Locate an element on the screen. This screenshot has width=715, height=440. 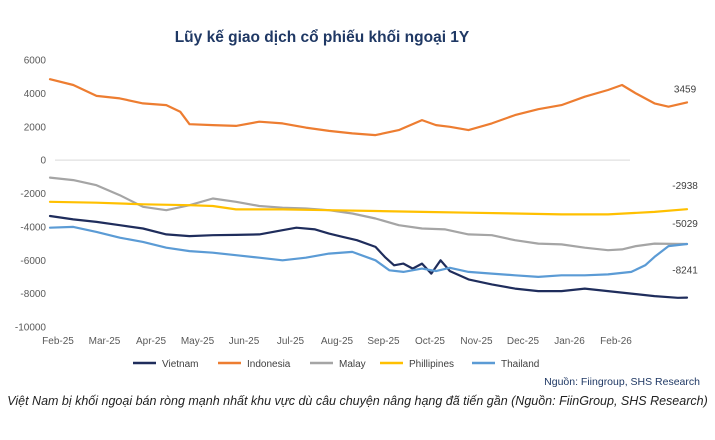
legend-label-phillipines: Phillipines is located at coordinates (431, 364).